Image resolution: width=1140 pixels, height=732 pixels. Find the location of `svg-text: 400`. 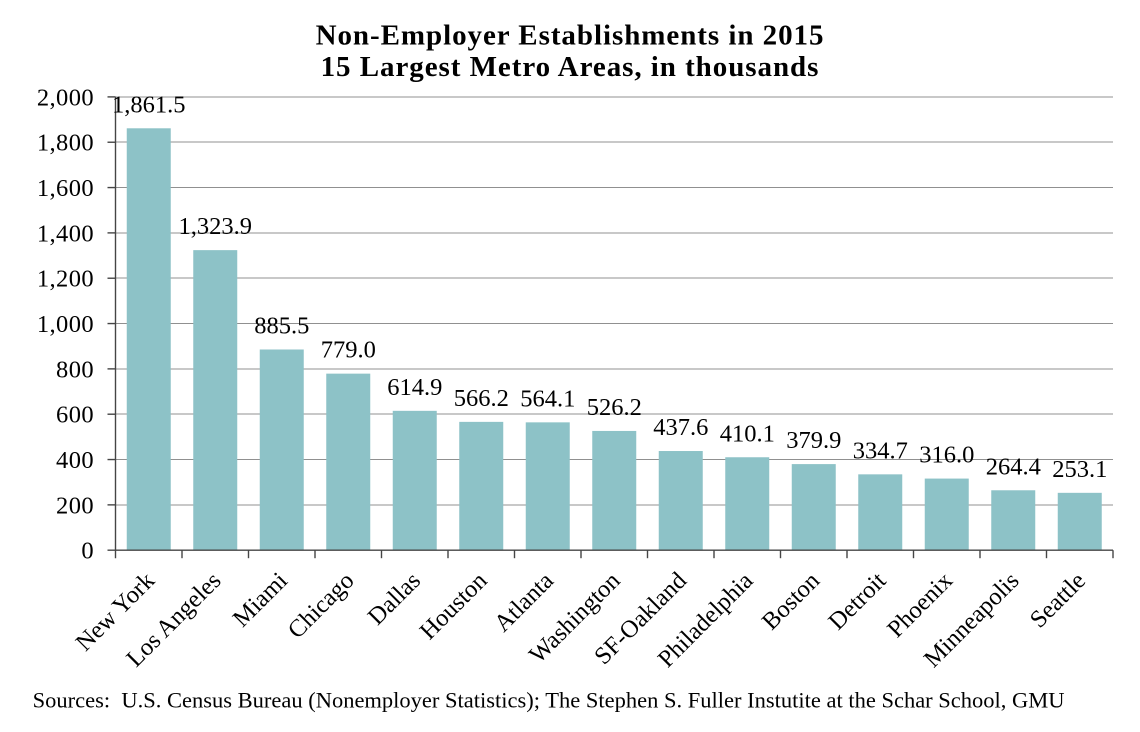

svg-text: 400 is located at coordinates (75, 460).